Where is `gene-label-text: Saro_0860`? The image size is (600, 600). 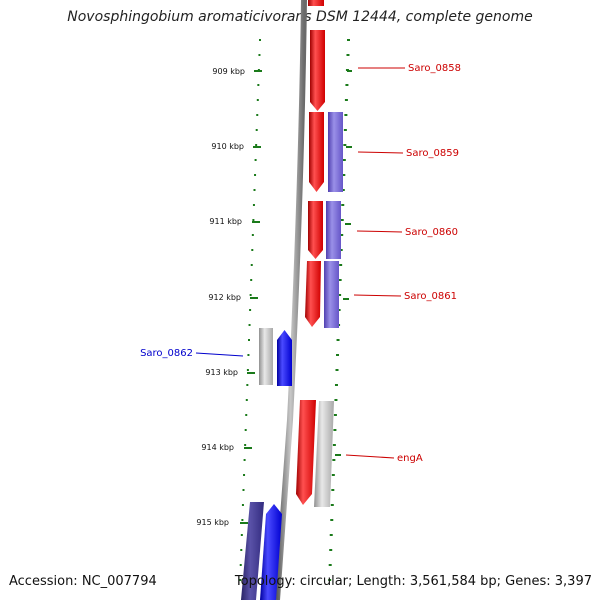 gene-label-text: Saro_0860 is located at coordinates (431, 232).